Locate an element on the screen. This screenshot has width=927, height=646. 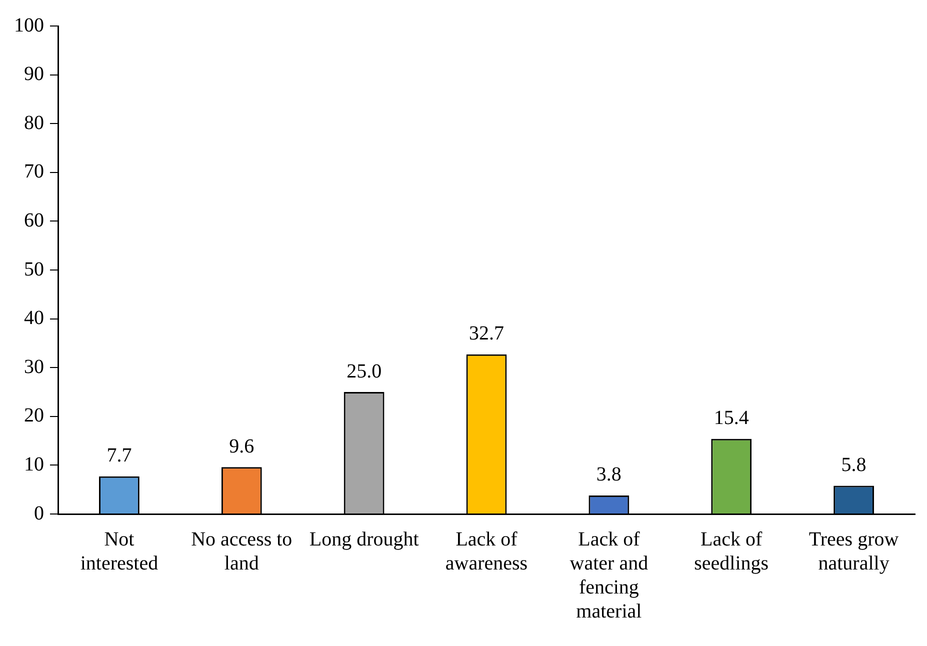
y-tick-label: 10 is located at coordinates (34, 464).